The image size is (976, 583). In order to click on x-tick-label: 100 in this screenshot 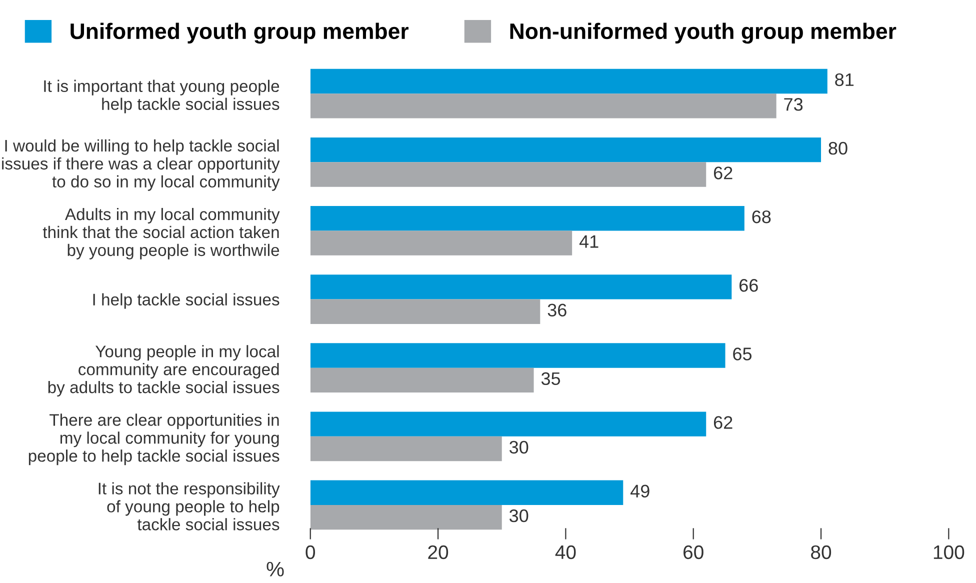, I will do `click(949, 552)`.